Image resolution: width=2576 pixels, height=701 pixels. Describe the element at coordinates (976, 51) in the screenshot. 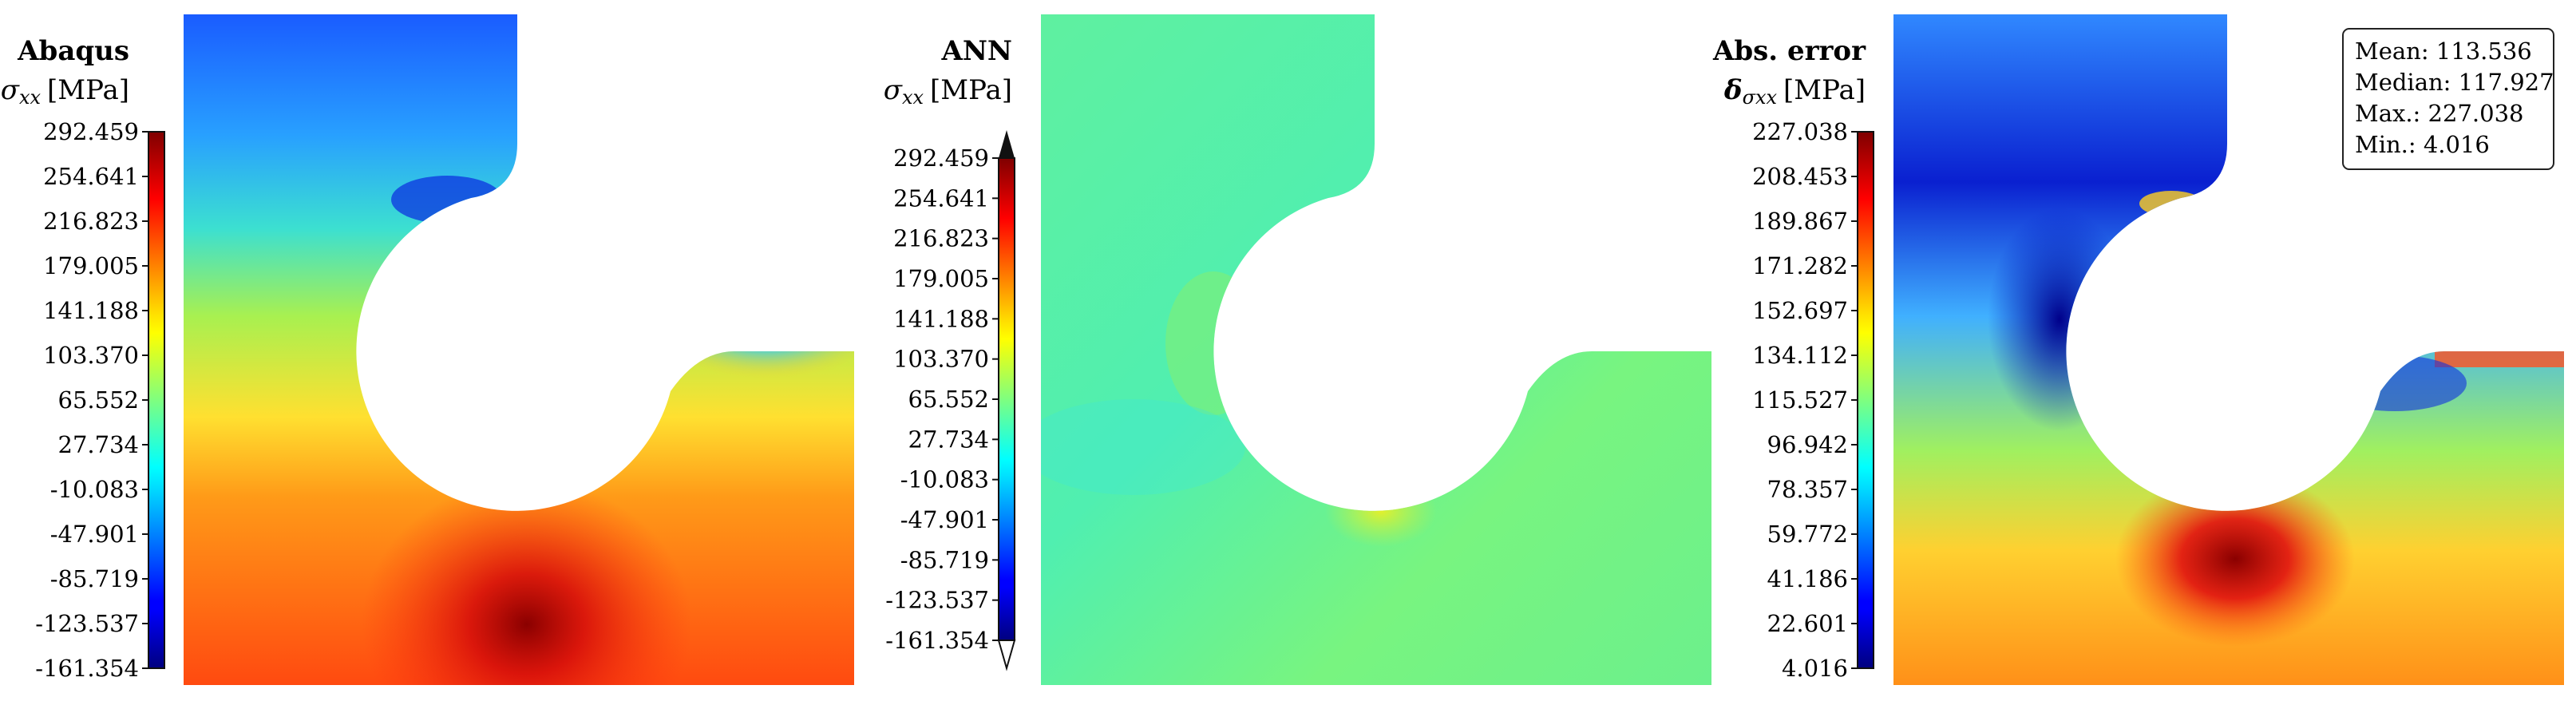

I see `title-ann: ANN` at that location.